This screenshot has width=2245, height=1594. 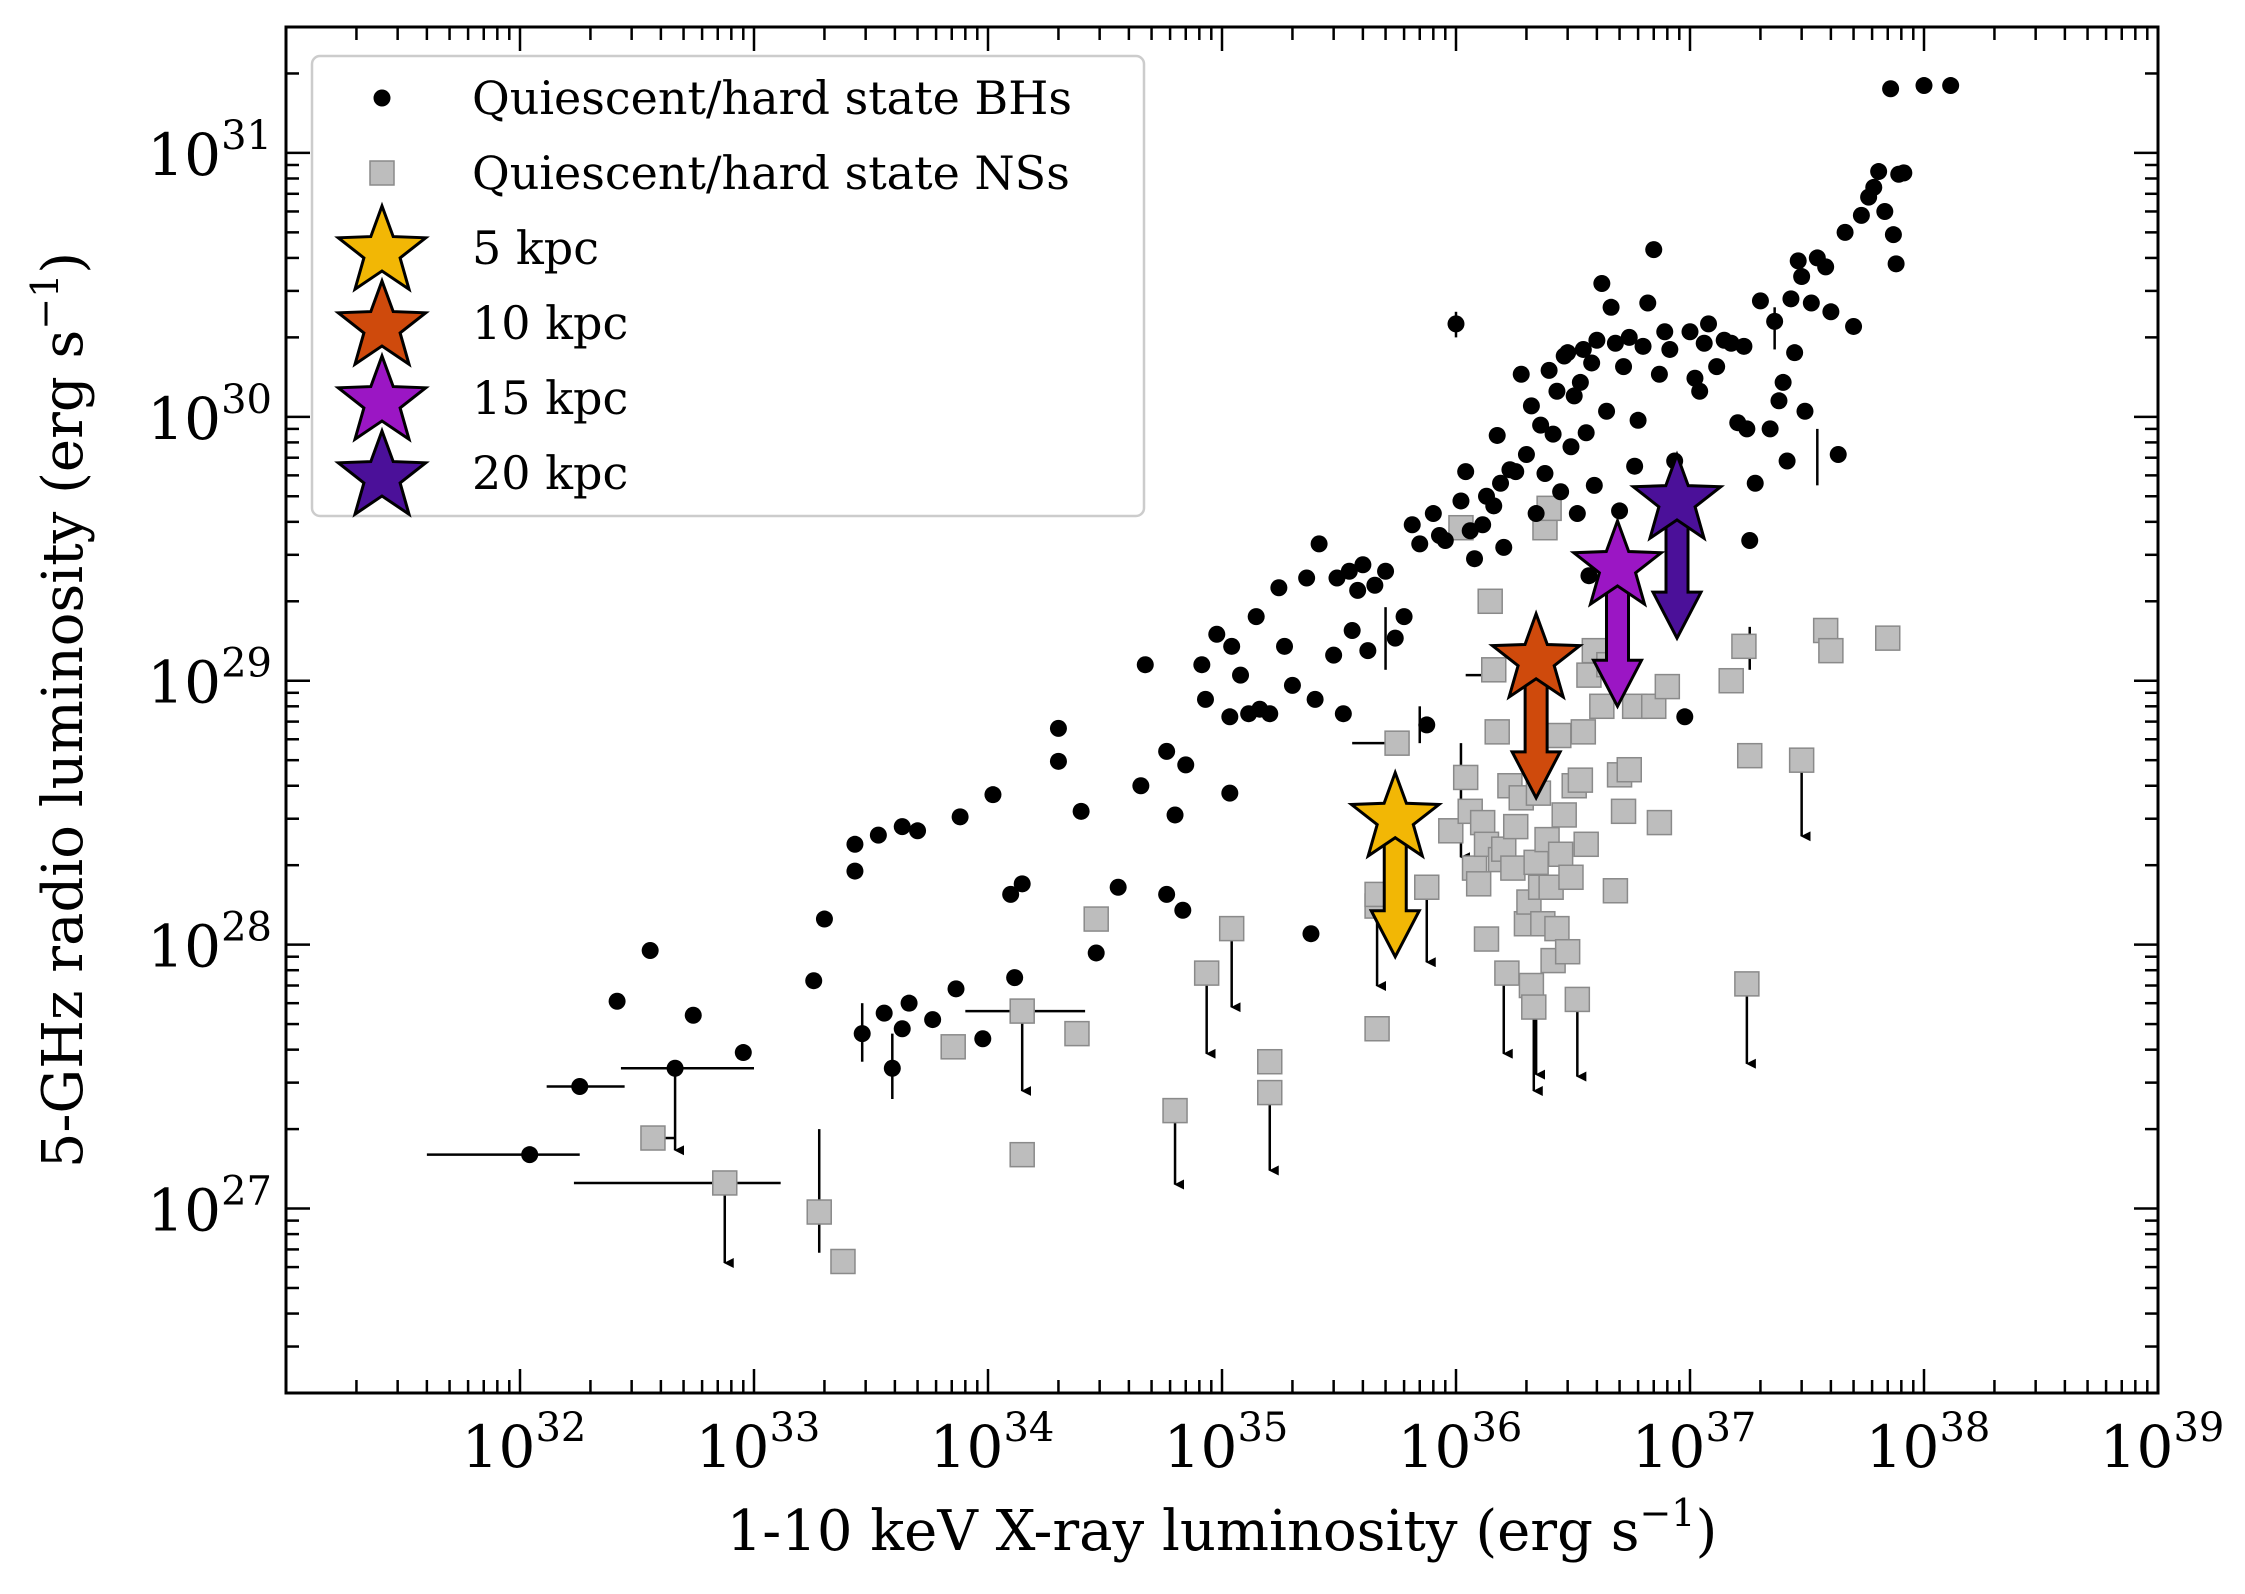 I want to click on x-axis-label: 1-10 keV X-ray luminosity (erg s−1), so click(x=1222, y=1527).